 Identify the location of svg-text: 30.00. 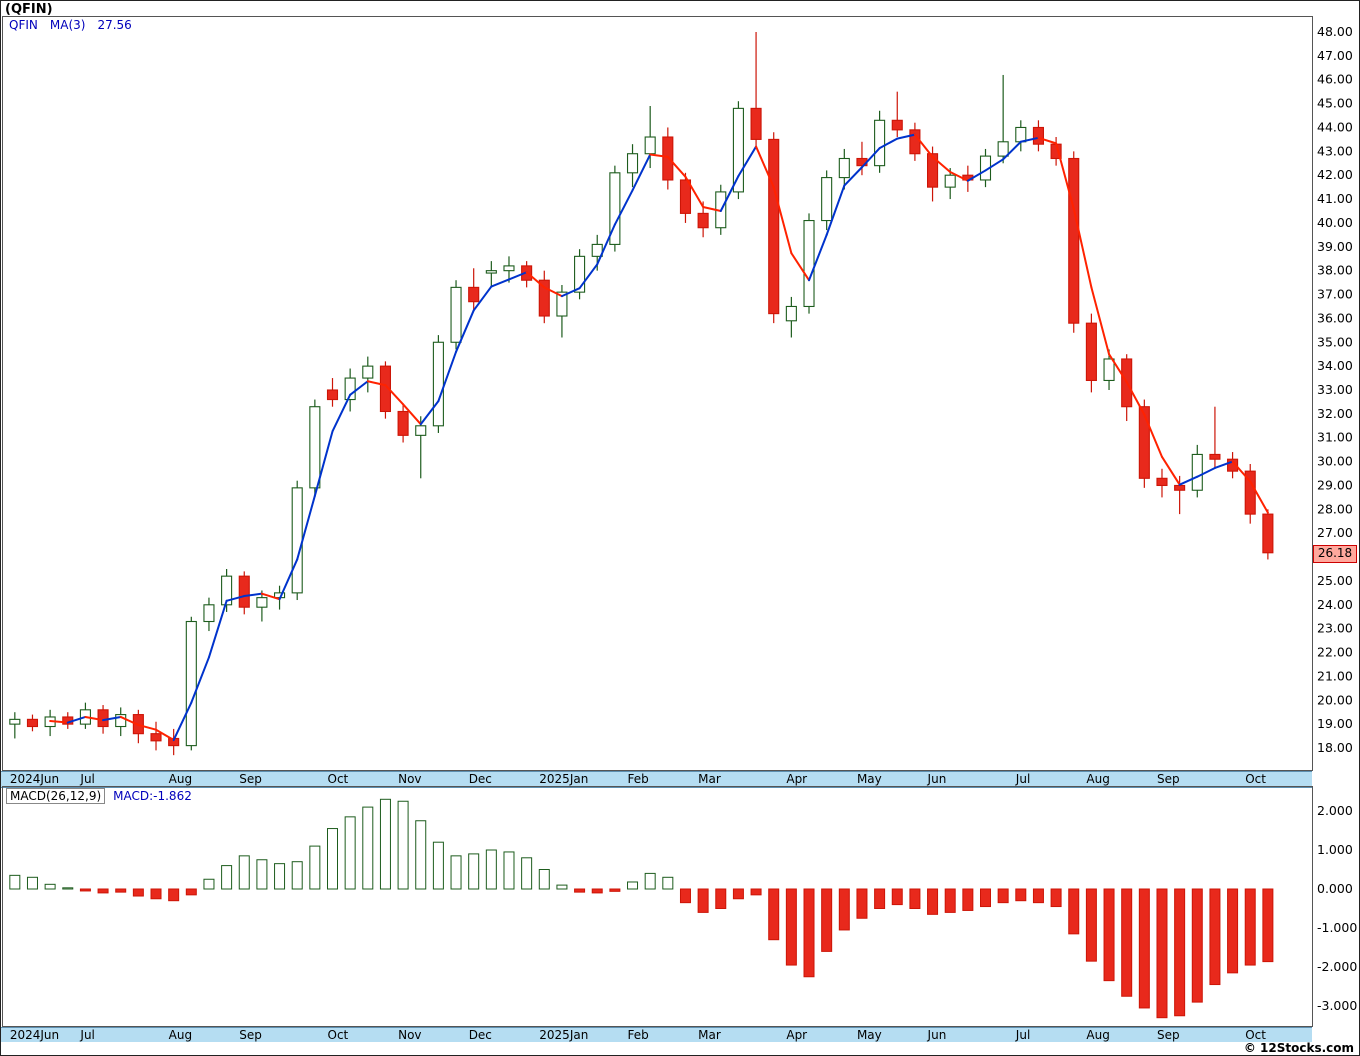
(1335, 461).